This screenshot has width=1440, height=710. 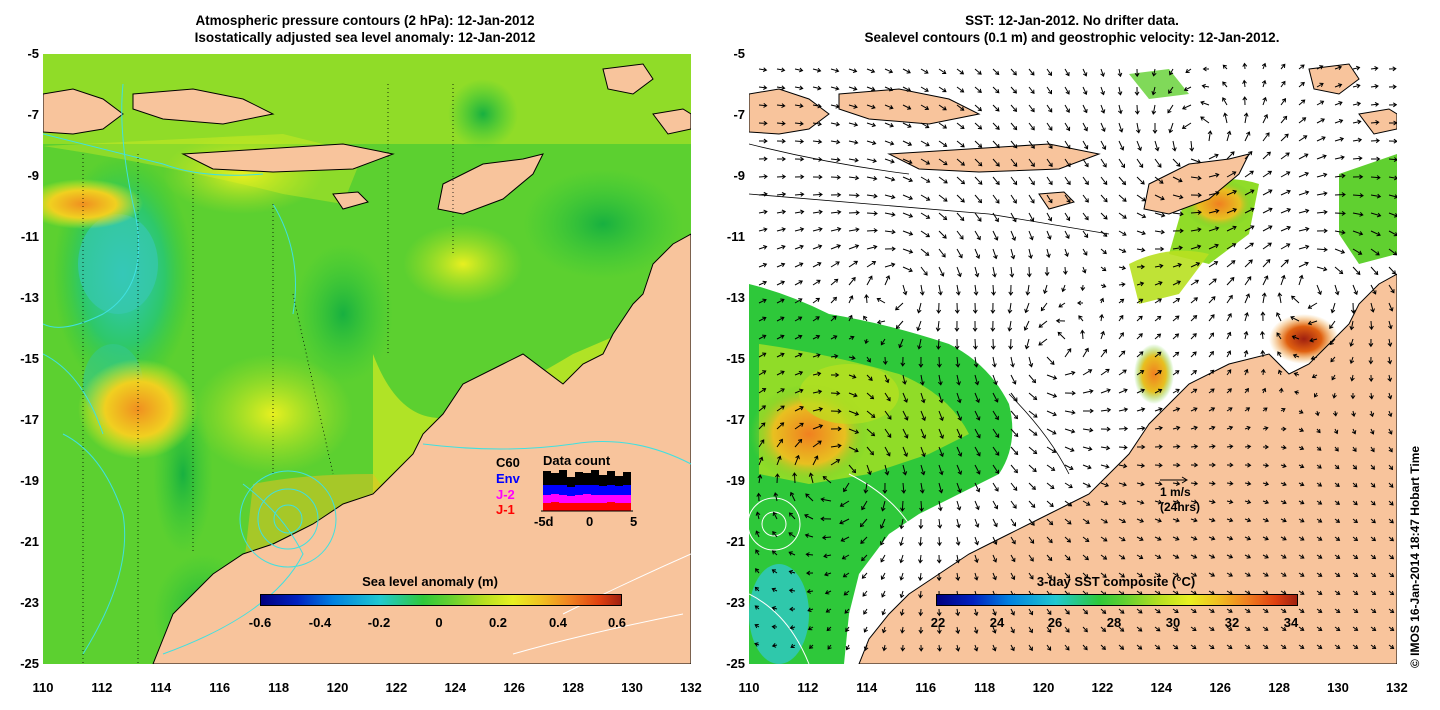 What do you see at coordinates (29, 236) in the screenshot?
I see `y-axis-tick-label: -11` at bounding box center [29, 236].